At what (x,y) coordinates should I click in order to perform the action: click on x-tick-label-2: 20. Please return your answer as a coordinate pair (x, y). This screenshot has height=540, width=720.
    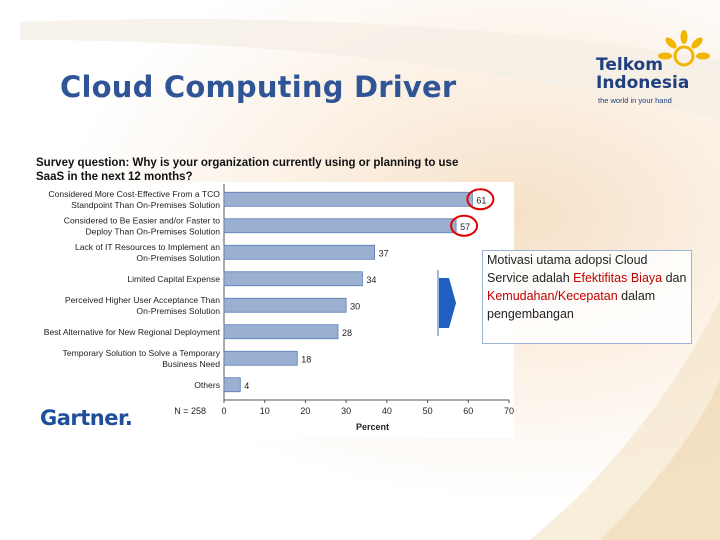
    Looking at the image, I should click on (305, 411).